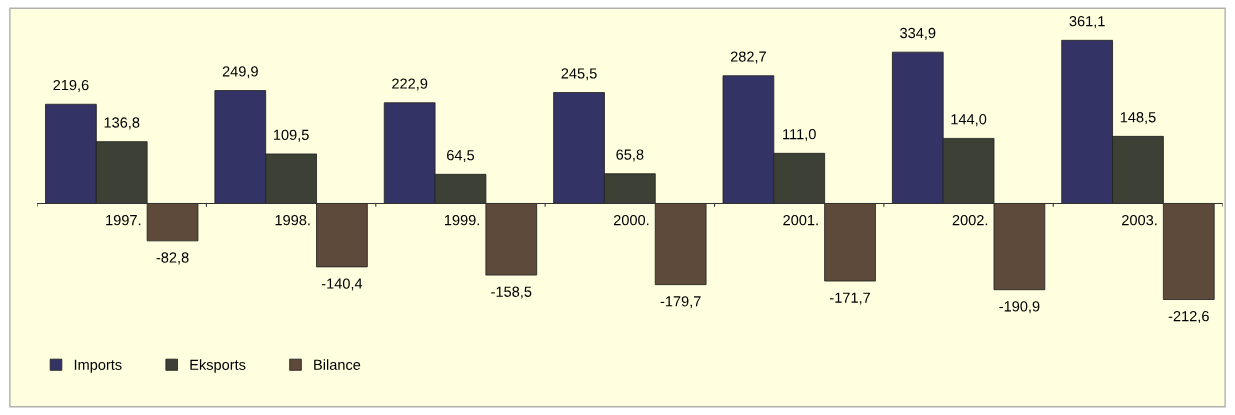  What do you see at coordinates (461, 220) in the screenshot?
I see `x-tick-label: 1999.` at bounding box center [461, 220].